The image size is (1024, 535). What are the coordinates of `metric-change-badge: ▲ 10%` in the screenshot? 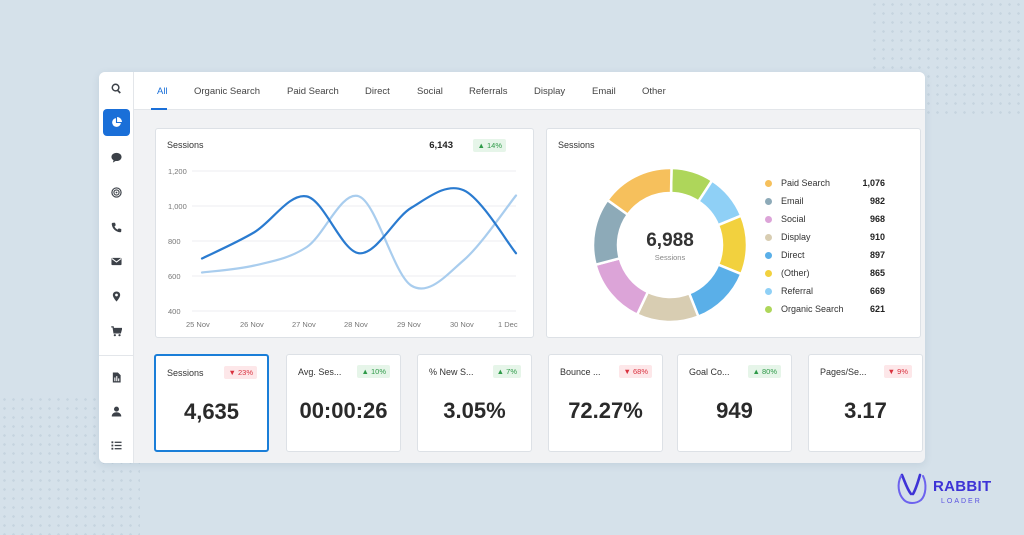 It's located at (373, 371).